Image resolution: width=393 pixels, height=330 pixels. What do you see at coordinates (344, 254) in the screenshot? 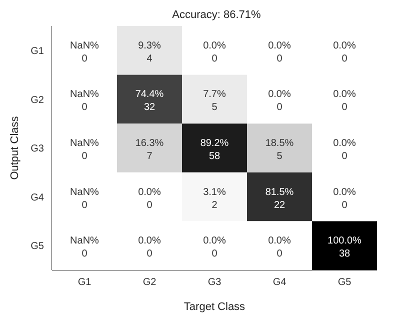
I see `annotation: 38` at bounding box center [344, 254].